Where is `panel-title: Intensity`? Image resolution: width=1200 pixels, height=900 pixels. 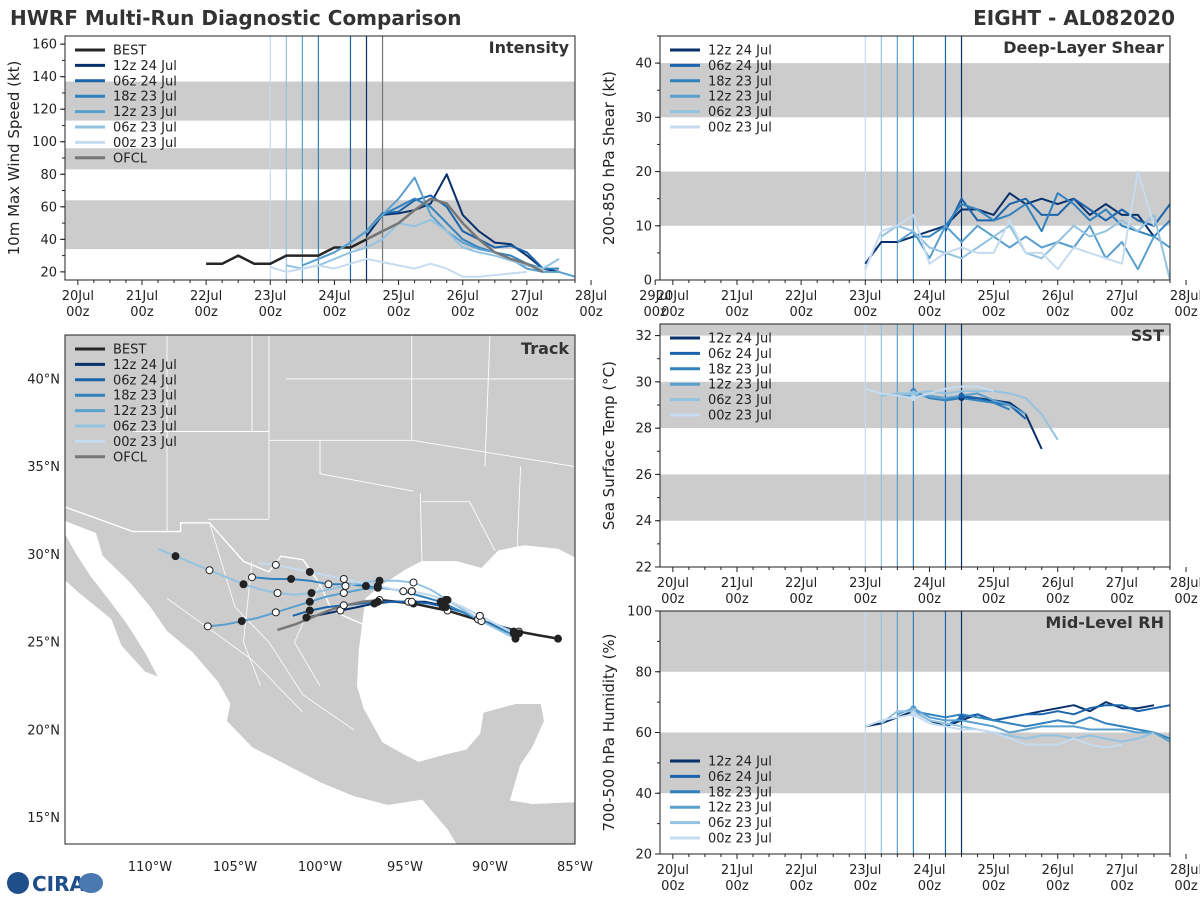
panel-title: Intensity is located at coordinates (529, 47).